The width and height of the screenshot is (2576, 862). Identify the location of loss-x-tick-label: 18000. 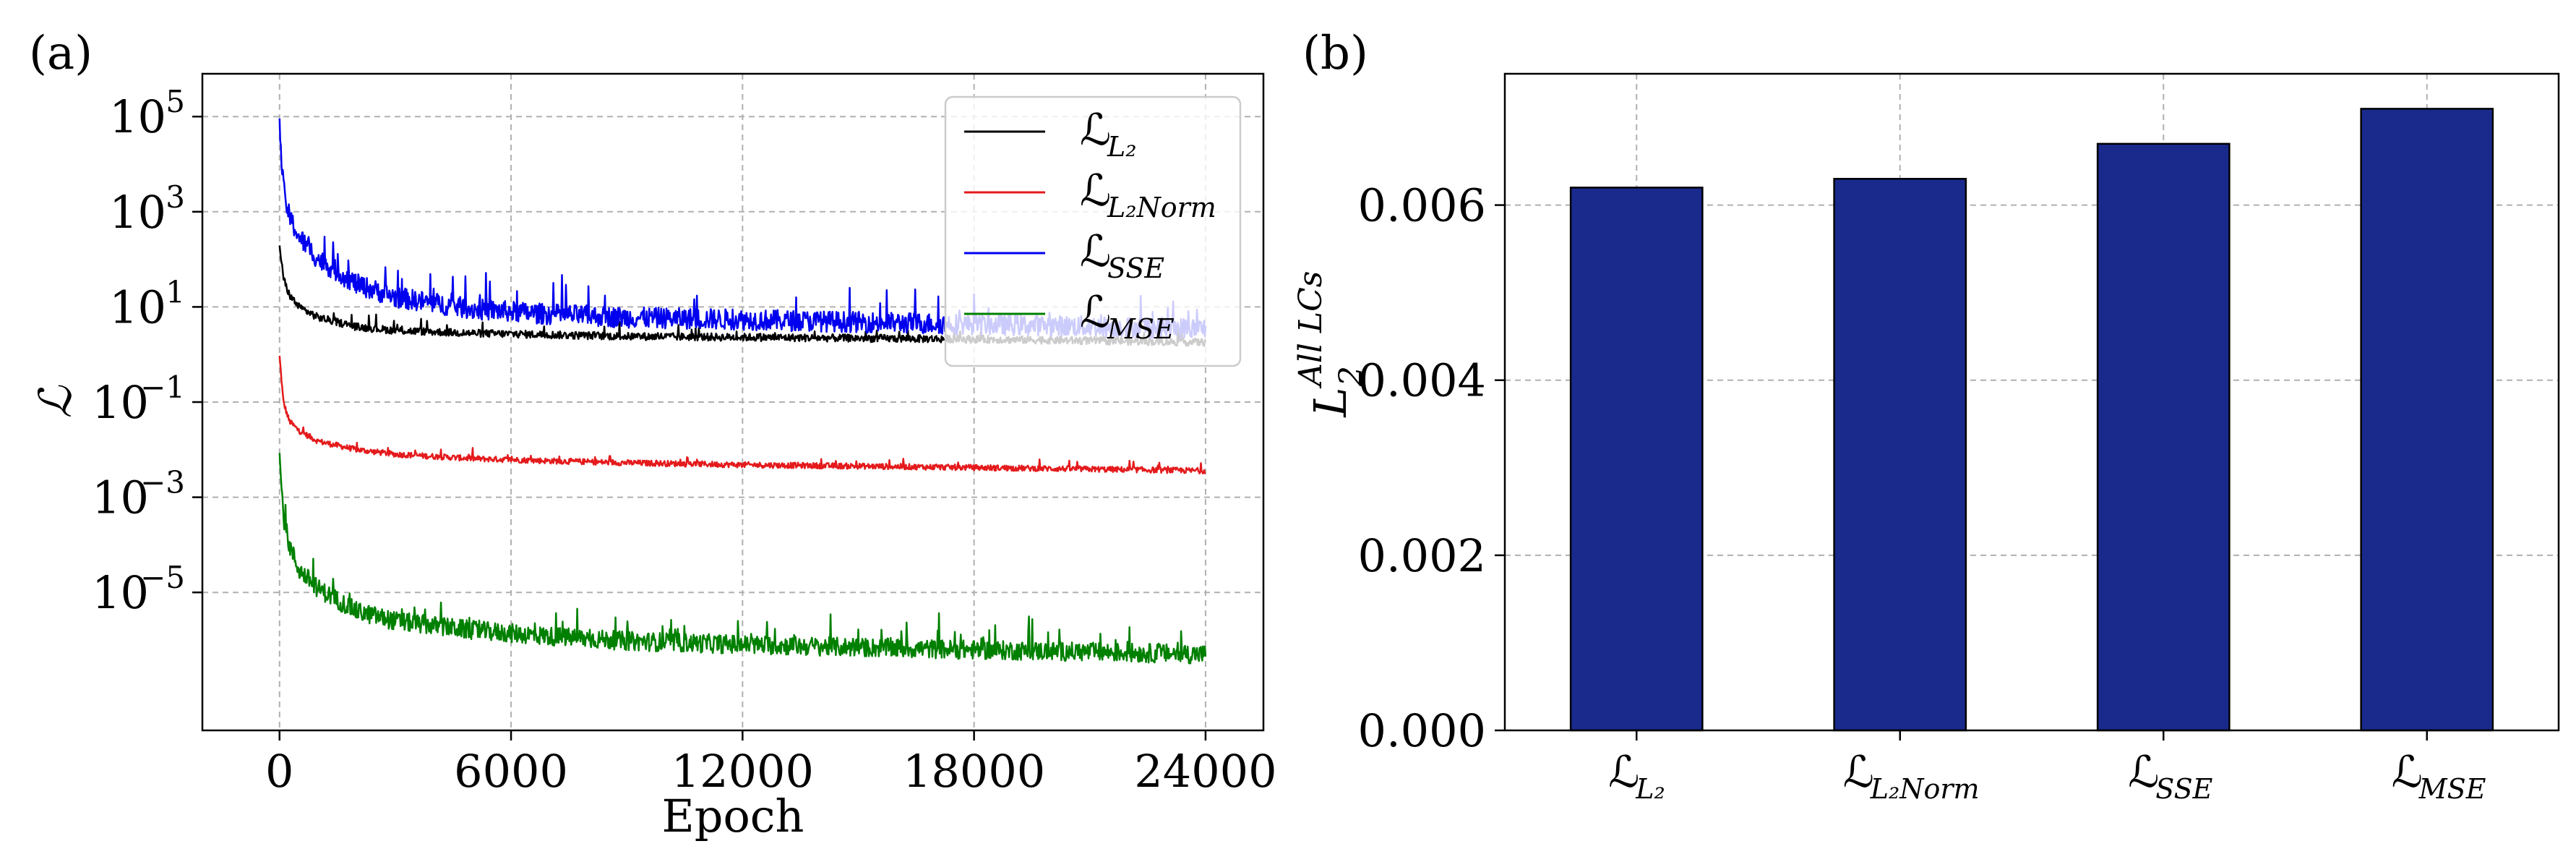
(974, 771).